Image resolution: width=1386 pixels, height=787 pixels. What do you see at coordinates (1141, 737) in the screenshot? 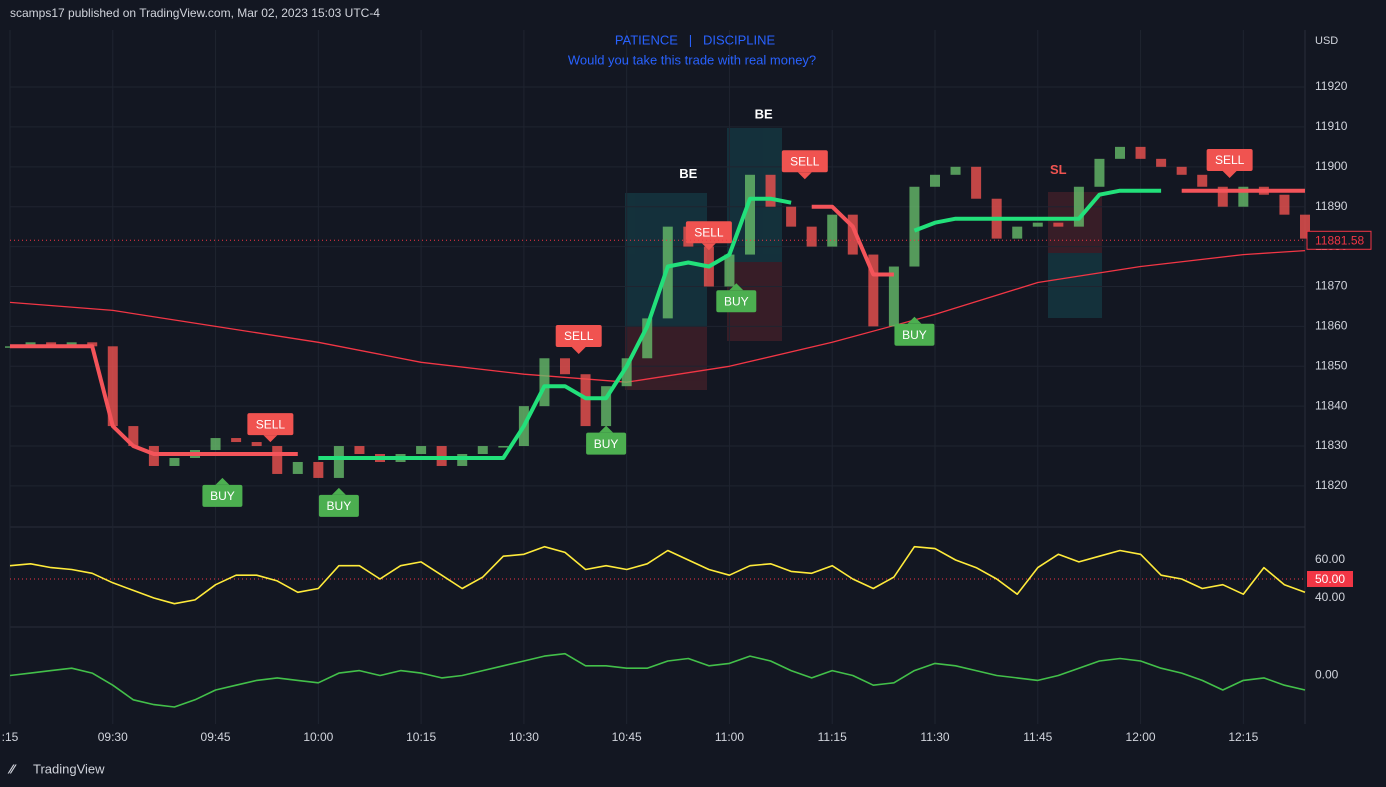
I see `x-tick-label: 12:00` at bounding box center [1141, 737].